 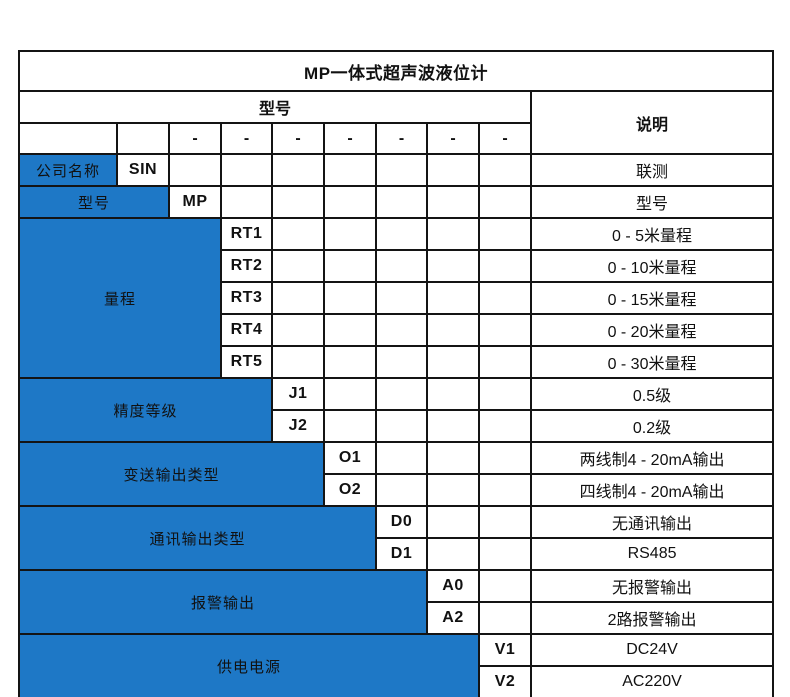 I want to click on description-cell: 0 - 5米量程, so click(x=652, y=234).